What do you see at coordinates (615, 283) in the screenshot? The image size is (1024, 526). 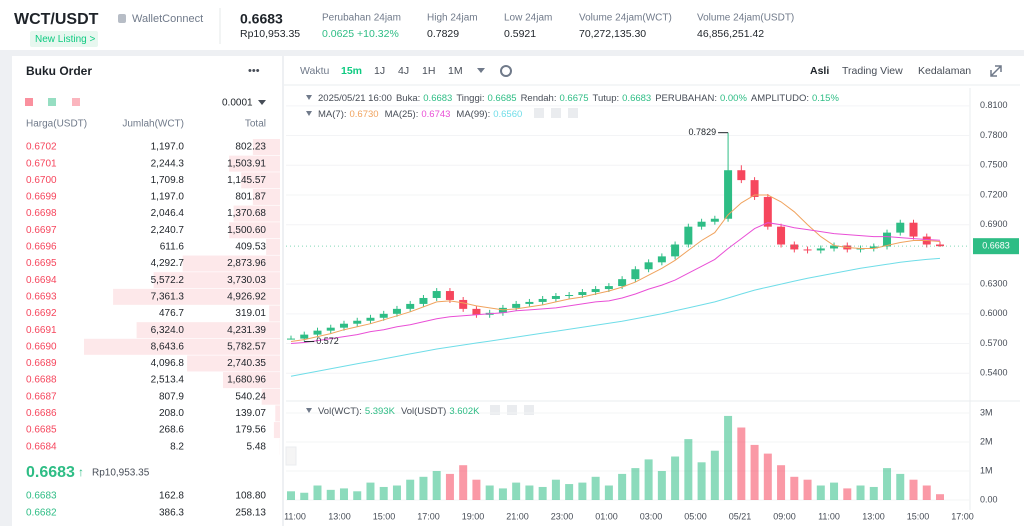 I see `ma-line` at bounding box center [615, 283].